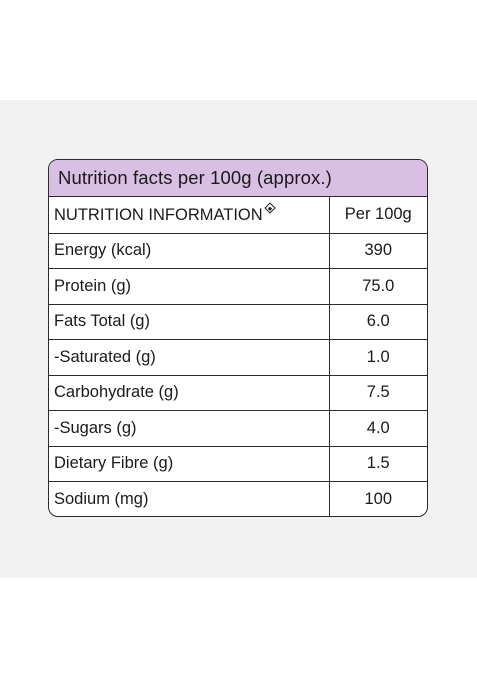 This screenshot has height=681, width=477. Describe the element at coordinates (189, 498) in the screenshot. I see `row-label: Sodium (mg)` at that location.